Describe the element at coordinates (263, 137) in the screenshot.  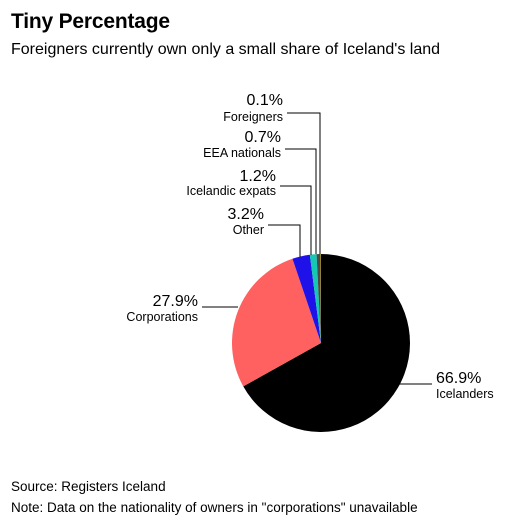
I see `data-label-eea-nationals: 0.7%` at that location.